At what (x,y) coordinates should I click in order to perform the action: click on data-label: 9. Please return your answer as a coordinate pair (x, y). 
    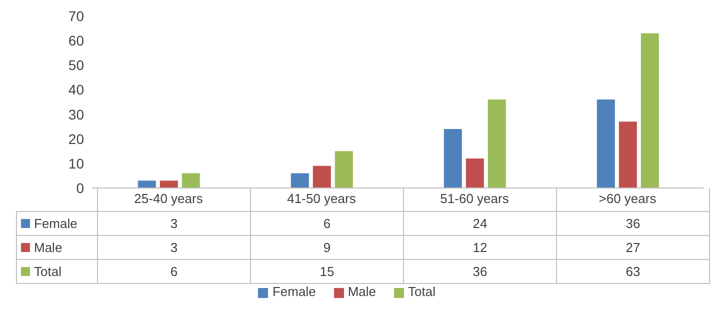
    Looking at the image, I should click on (327, 248).